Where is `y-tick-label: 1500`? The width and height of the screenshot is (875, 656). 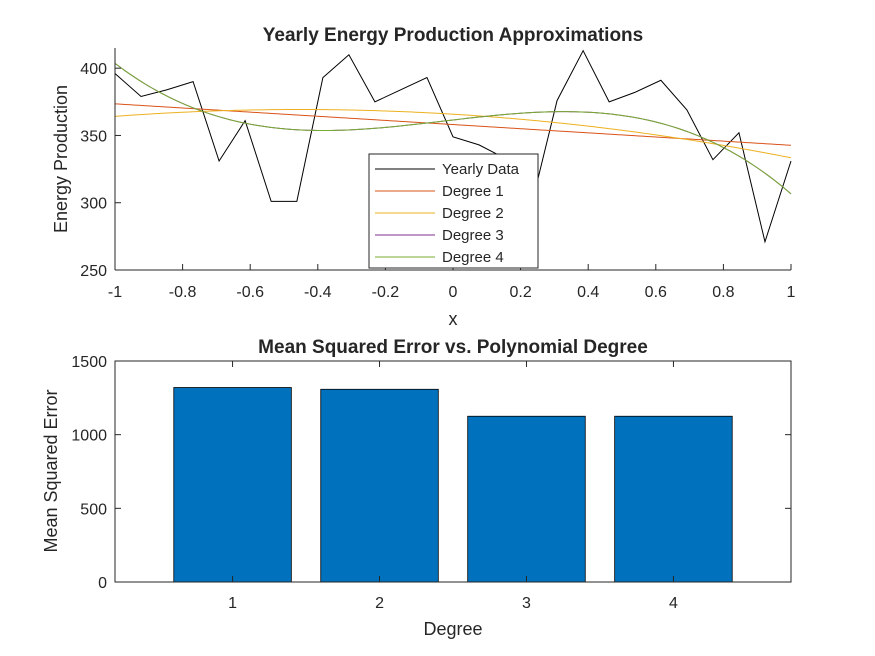 y-tick-label: 1500 is located at coordinates (89, 362).